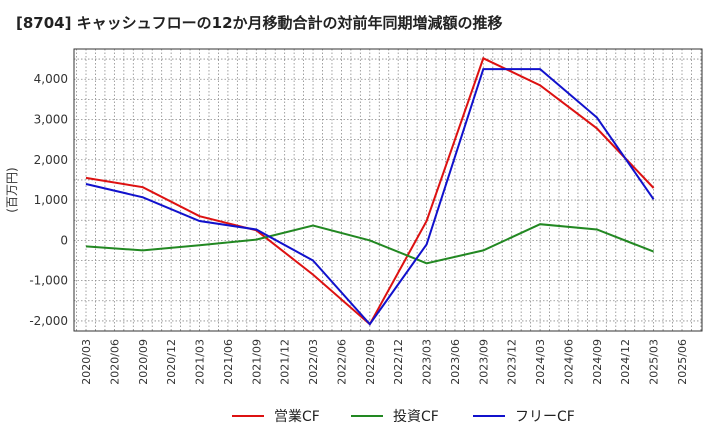  I want to click on chart-title: [8704] キャッシュフローの12か月移動合計の対前年同期増減額の推移, so click(259, 23).